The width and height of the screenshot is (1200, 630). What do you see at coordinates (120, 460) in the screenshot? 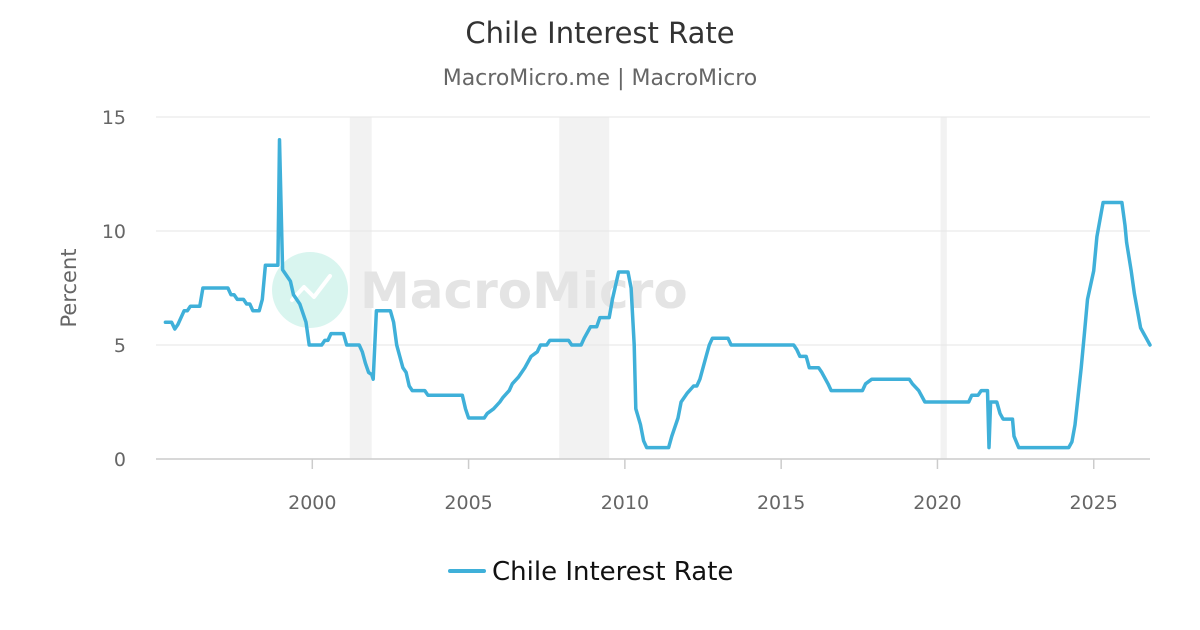
I see `y-tick-label-0: 0` at bounding box center [120, 460].